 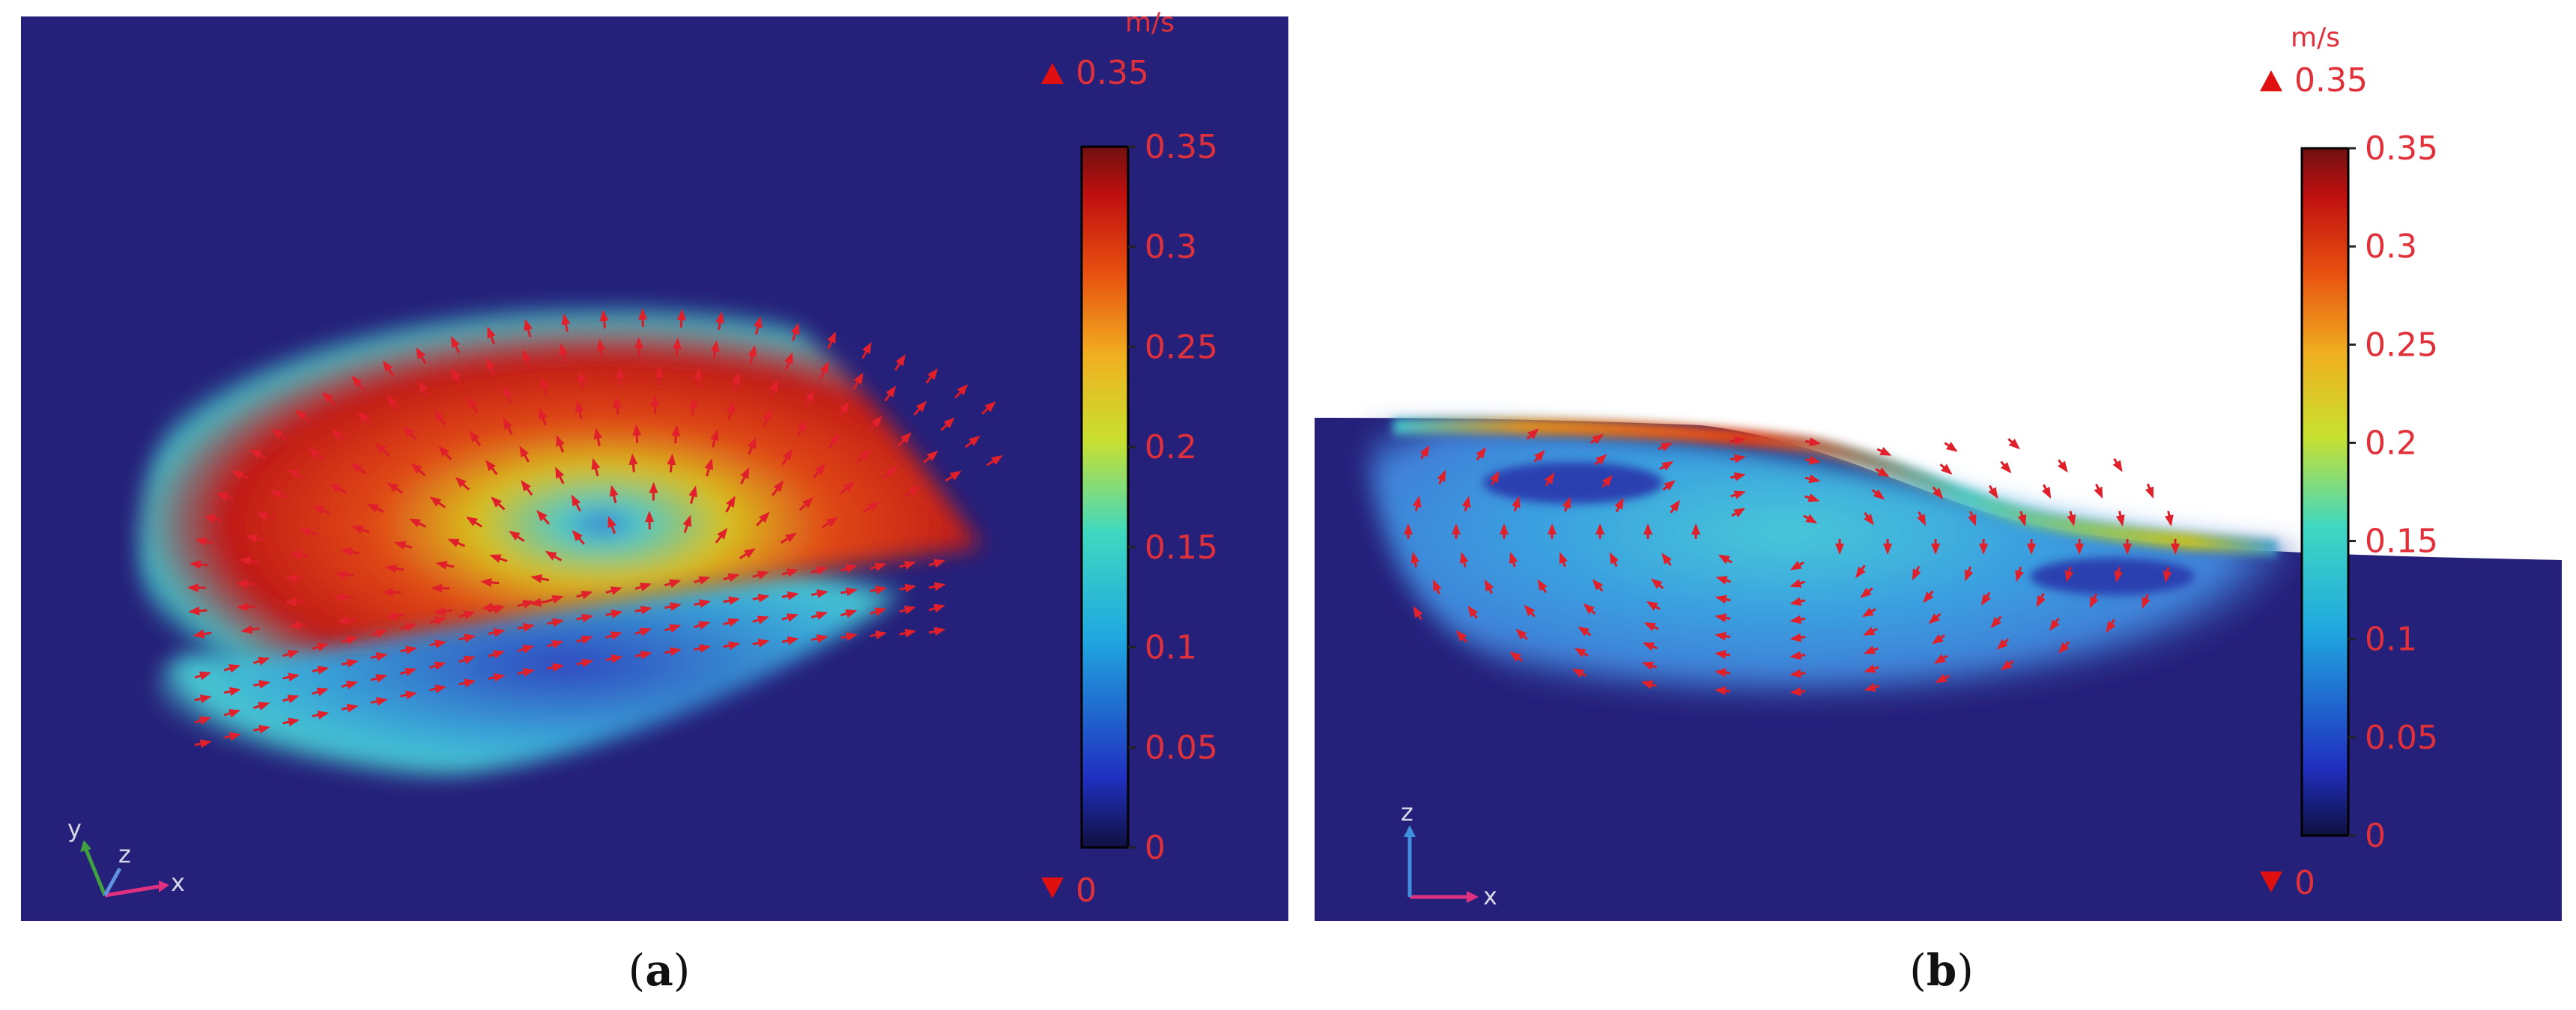 I want to click on min-marker-label-b: 0, so click(x=2305, y=883).